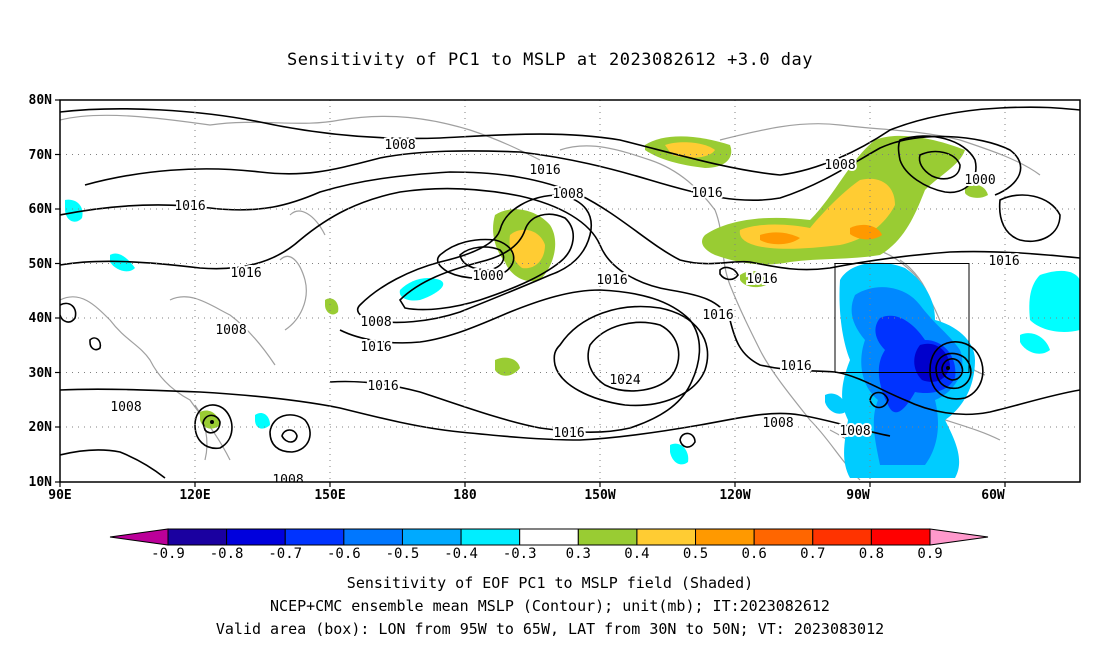 The image size is (1100, 650). I want to click on colorbar-label: -0.3, so click(520, 554).